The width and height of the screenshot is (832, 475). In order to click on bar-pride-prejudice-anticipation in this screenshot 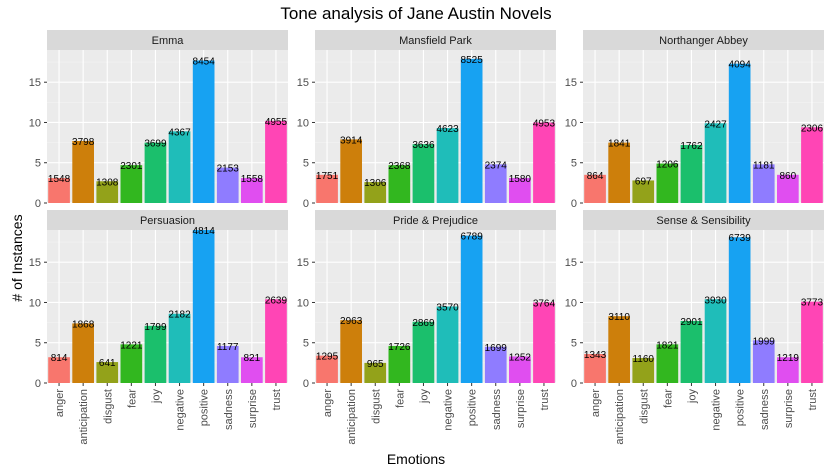, I will do `click(351, 351)`.